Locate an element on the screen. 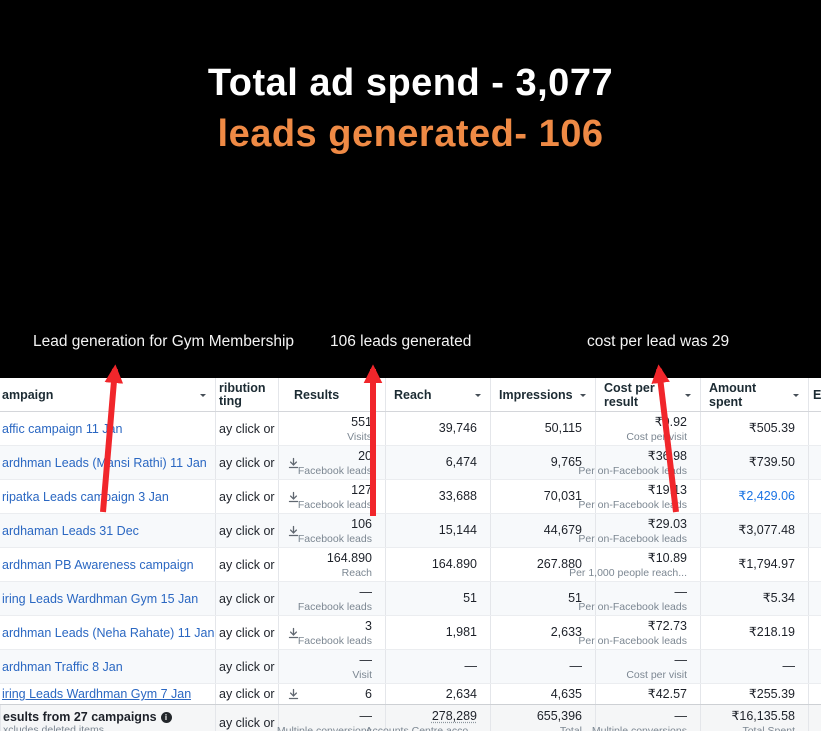  impressions-cell: 9,765 is located at coordinates (542, 462).